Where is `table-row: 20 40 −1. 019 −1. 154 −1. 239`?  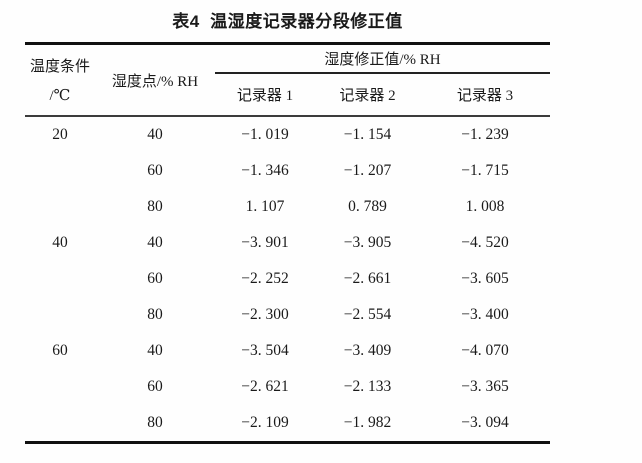
table-row: 20 40 −1. 019 −1. 154 −1. 239 is located at coordinates (287, 135).